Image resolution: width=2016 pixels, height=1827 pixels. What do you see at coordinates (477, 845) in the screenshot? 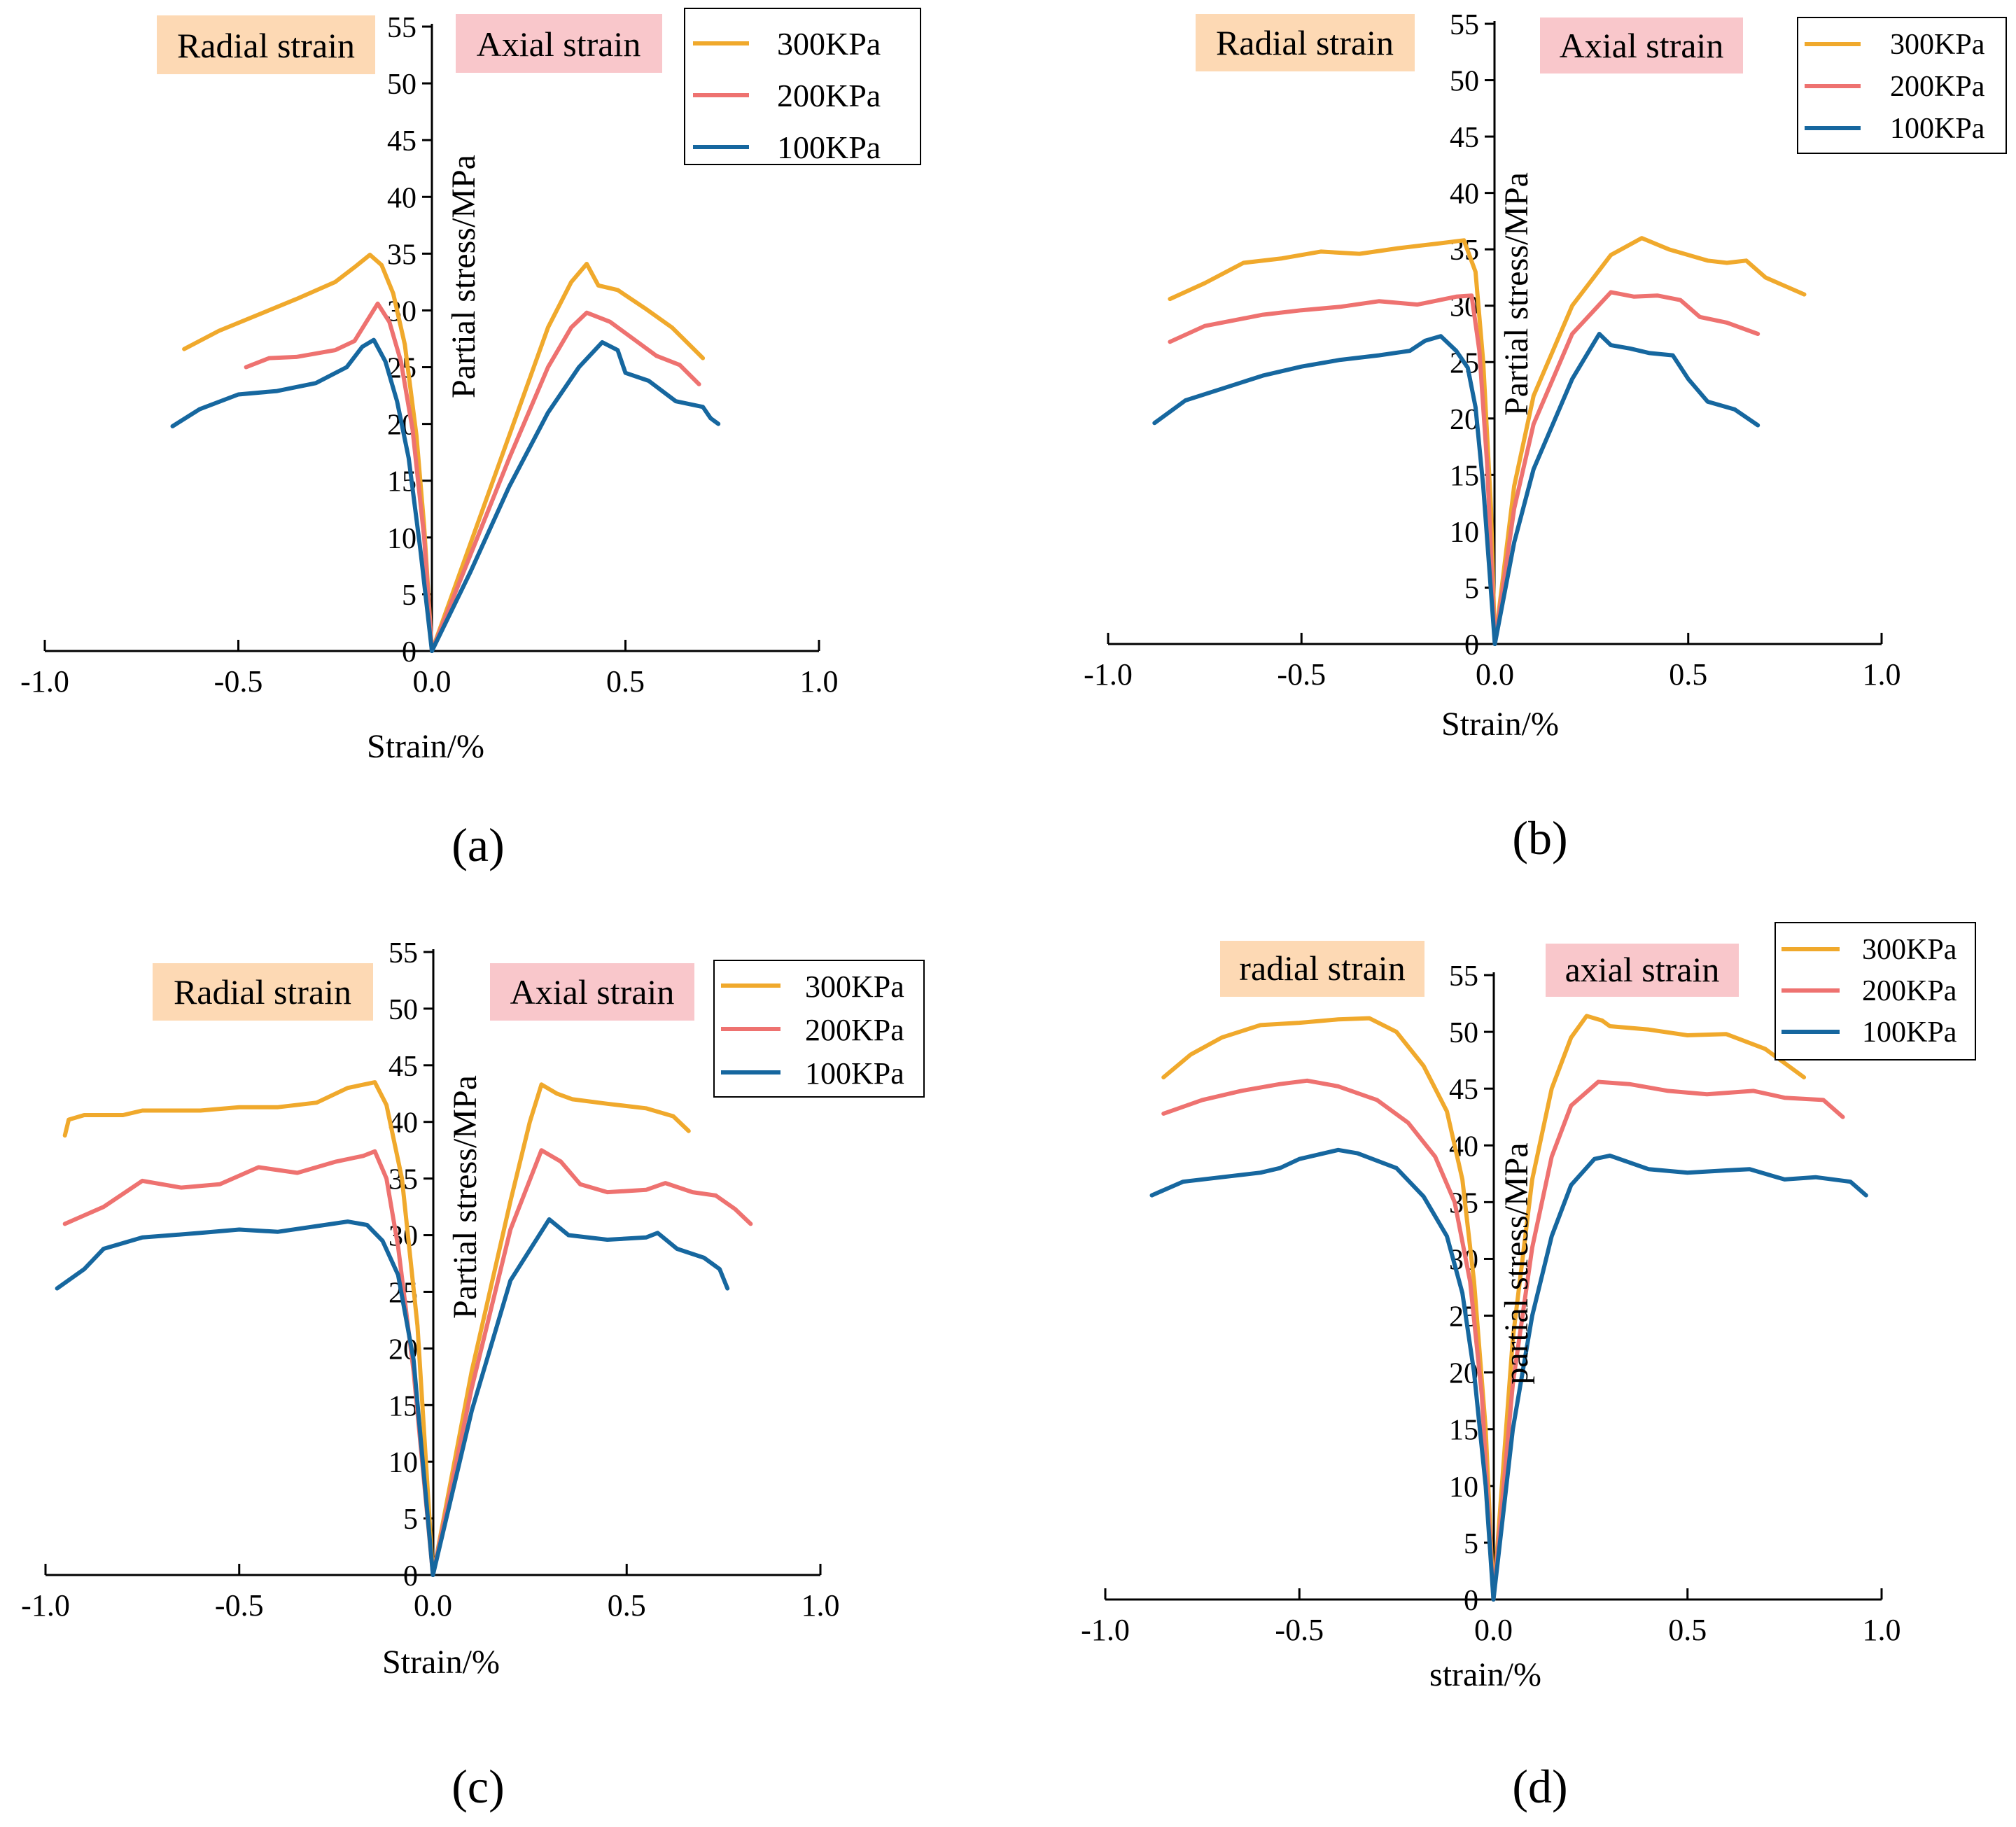
I see `panel-label: (a)` at bounding box center [477, 845].